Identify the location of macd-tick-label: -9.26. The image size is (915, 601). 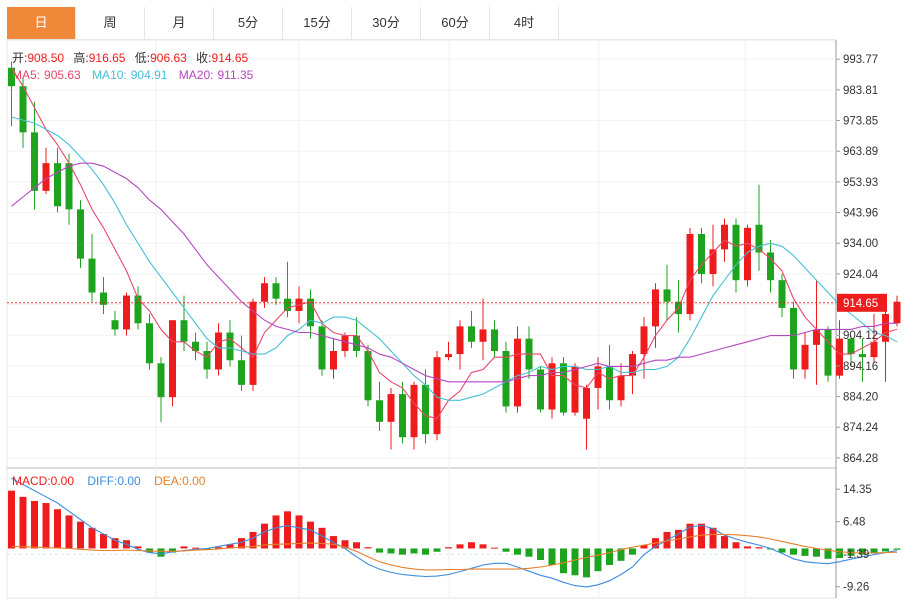
(856, 588).